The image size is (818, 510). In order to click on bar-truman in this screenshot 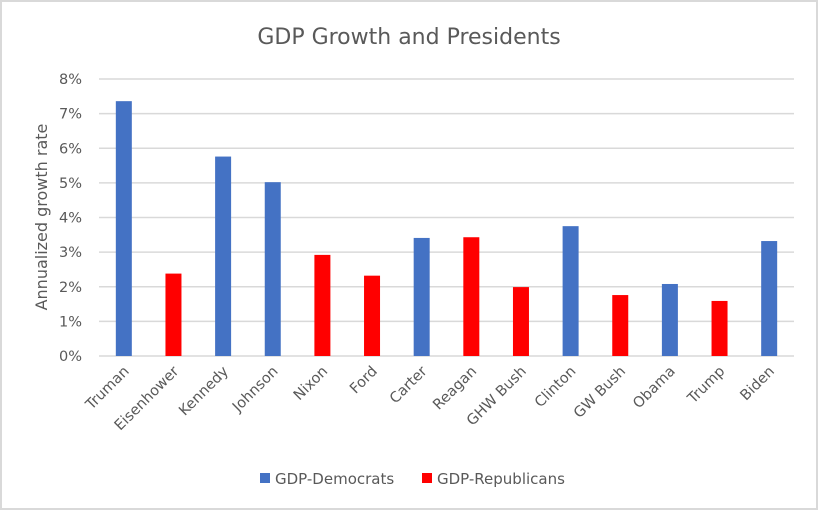, I will do `click(123, 228)`.